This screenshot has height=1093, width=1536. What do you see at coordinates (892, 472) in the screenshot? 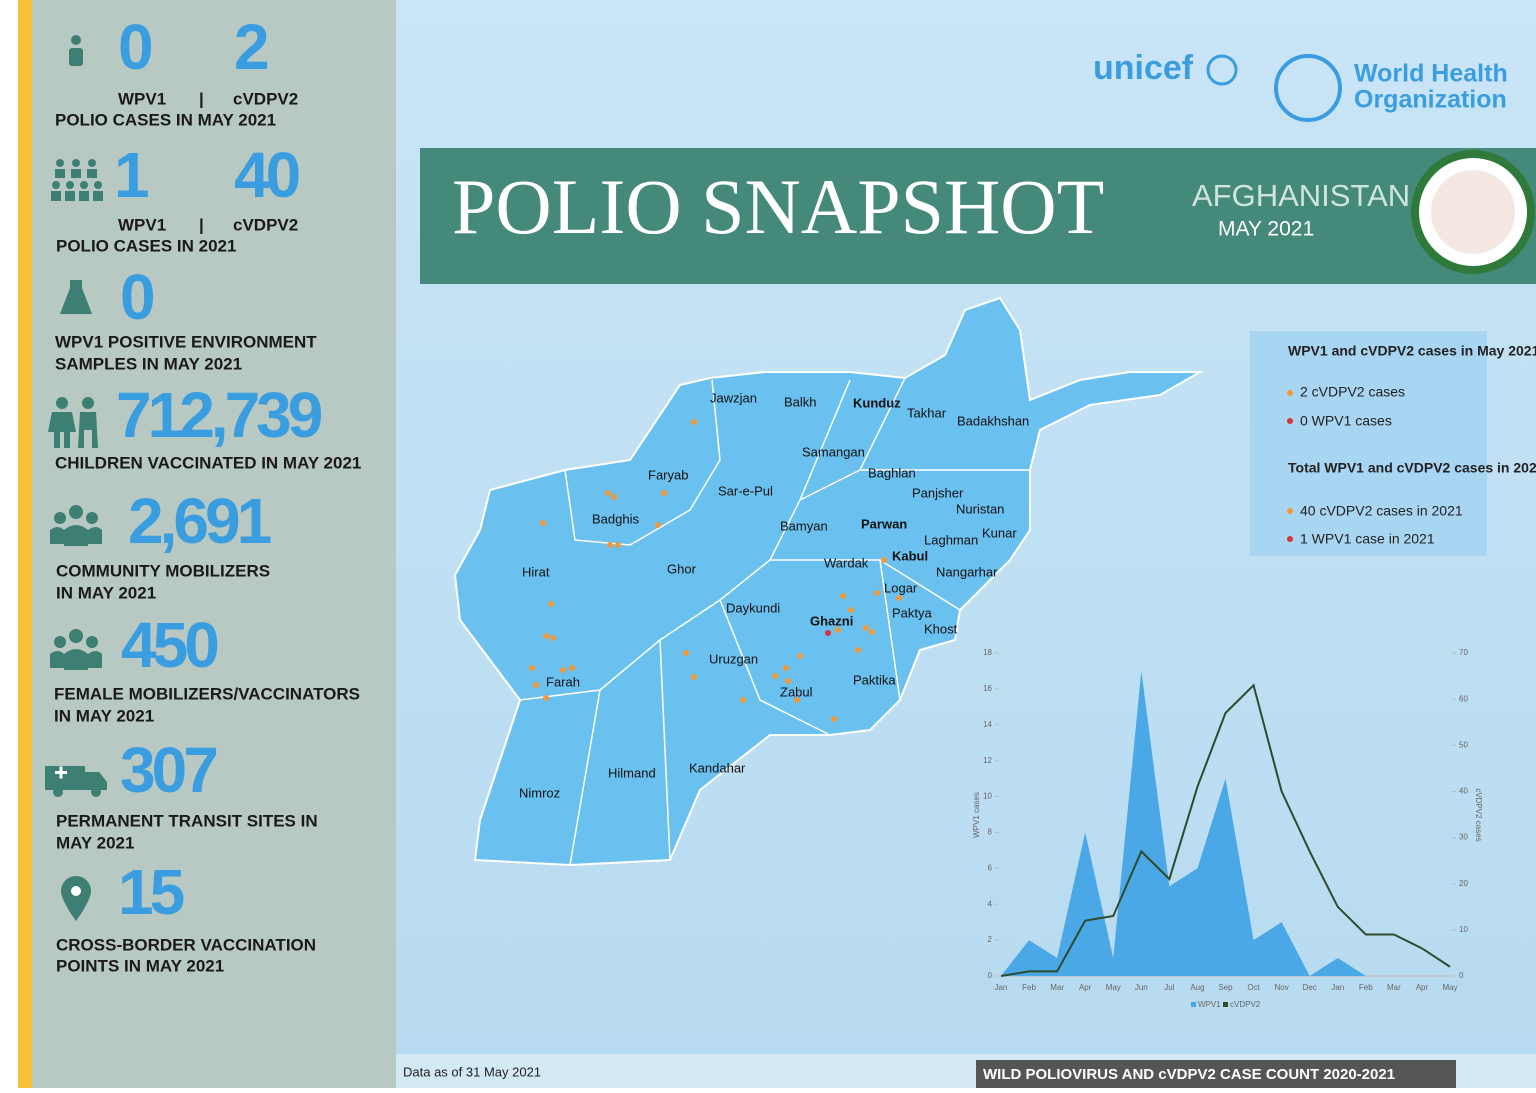
I see `province-label: Baghlan` at bounding box center [892, 472].